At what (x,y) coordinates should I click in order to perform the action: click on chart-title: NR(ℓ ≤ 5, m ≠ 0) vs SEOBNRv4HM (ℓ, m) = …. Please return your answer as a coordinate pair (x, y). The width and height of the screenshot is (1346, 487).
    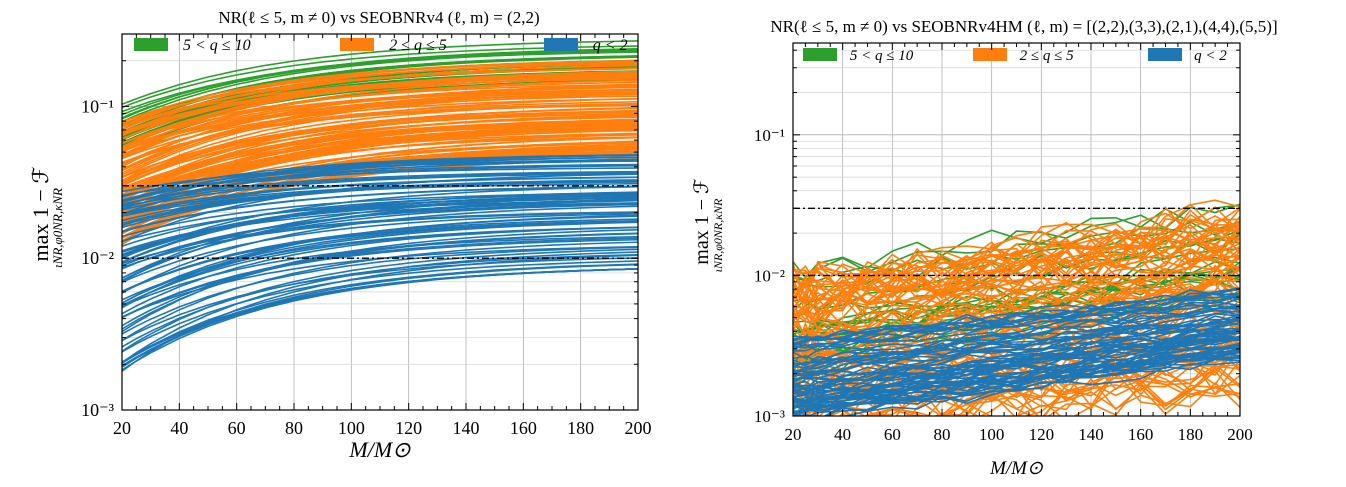
    Looking at the image, I should click on (1023, 26).